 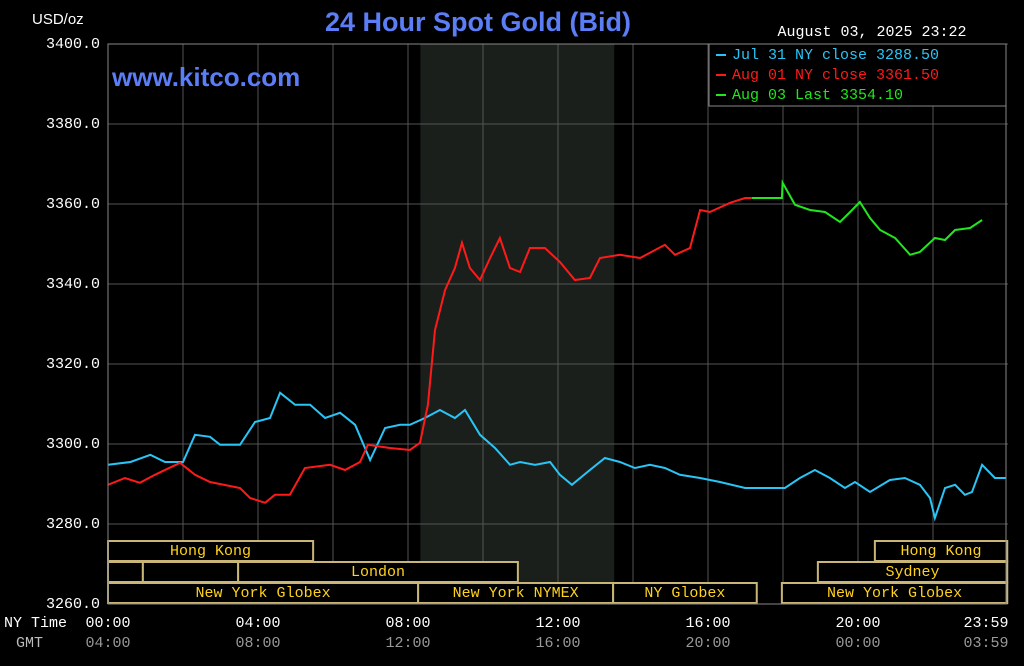 What do you see at coordinates (29, 643) in the screenshot?
I see `x-row-label: GMT` at bounding box center [29, 643].